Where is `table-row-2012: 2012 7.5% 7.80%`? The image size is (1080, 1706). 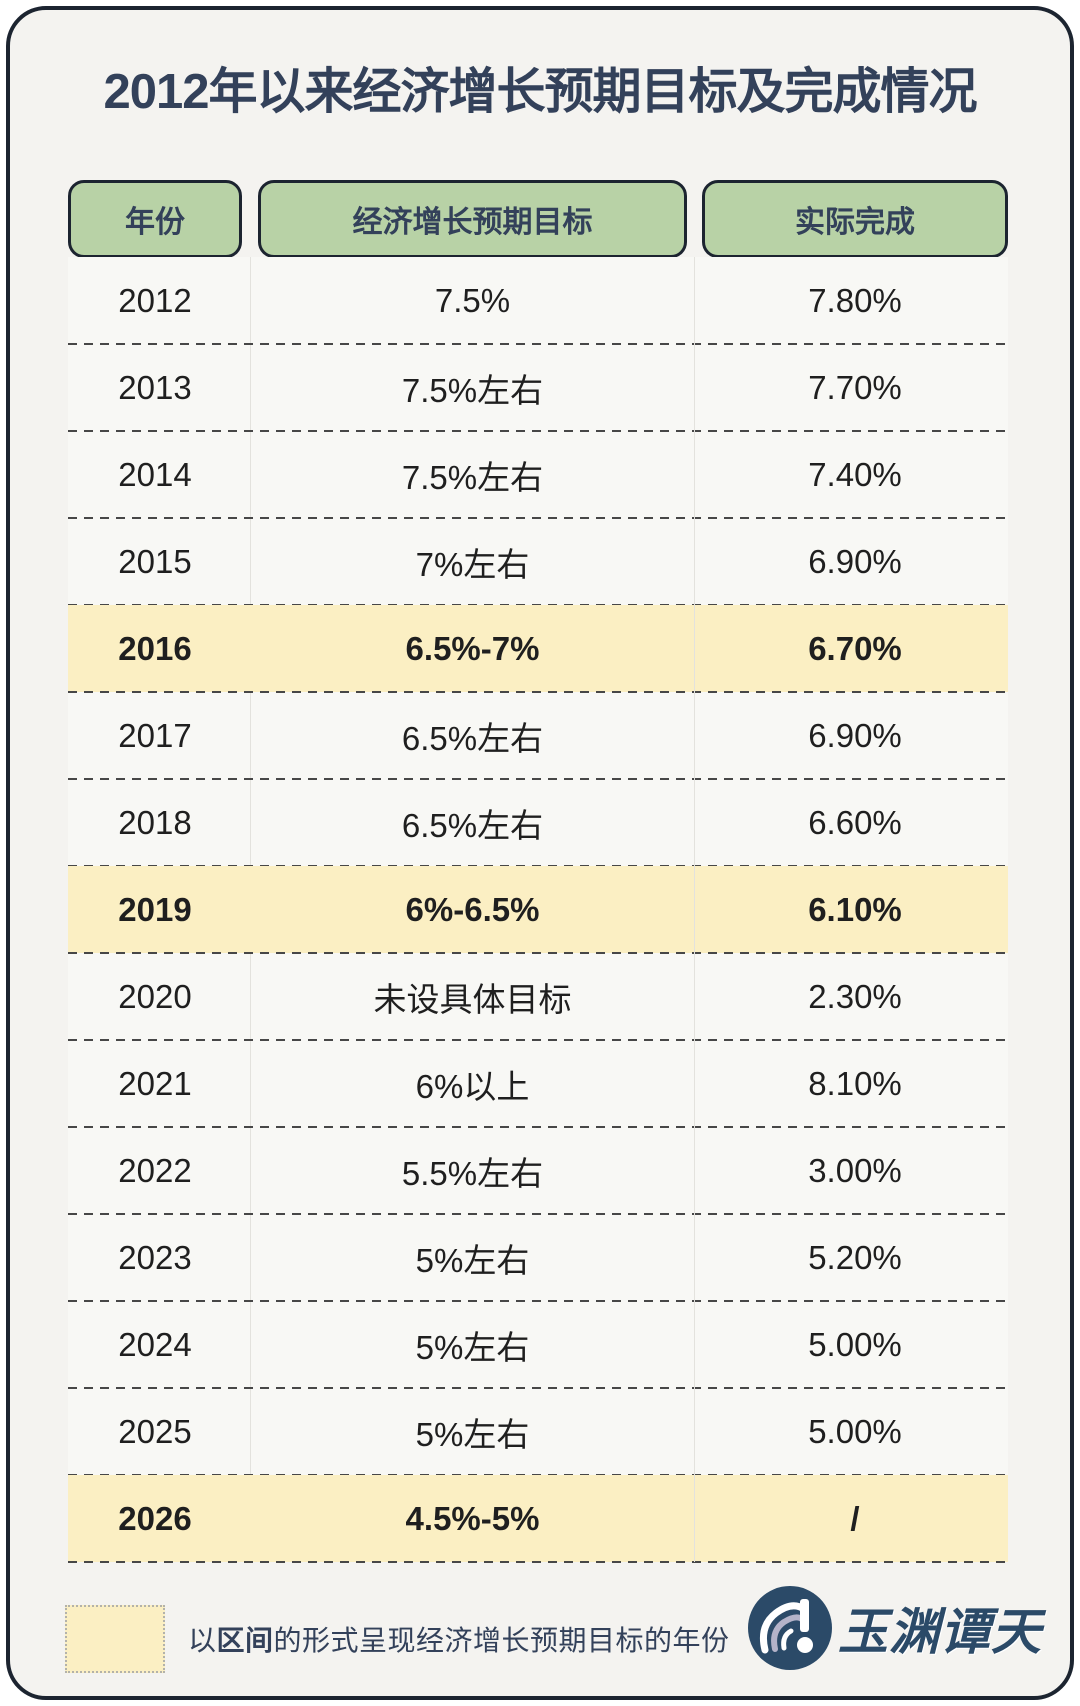 table-row-2012: 2012 7.5% 7.80% is located at coordinates (538, 301).